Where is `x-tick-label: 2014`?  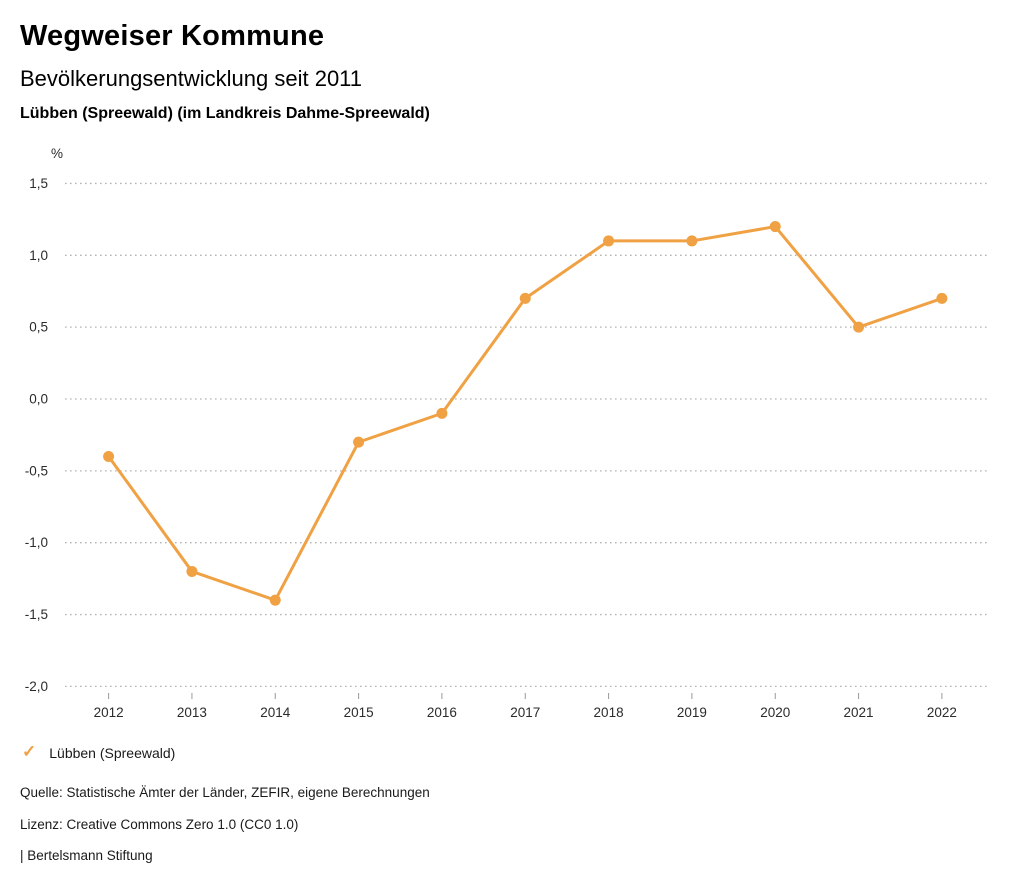
x-tick-label: 2014 is located at coordinates (275, 712).